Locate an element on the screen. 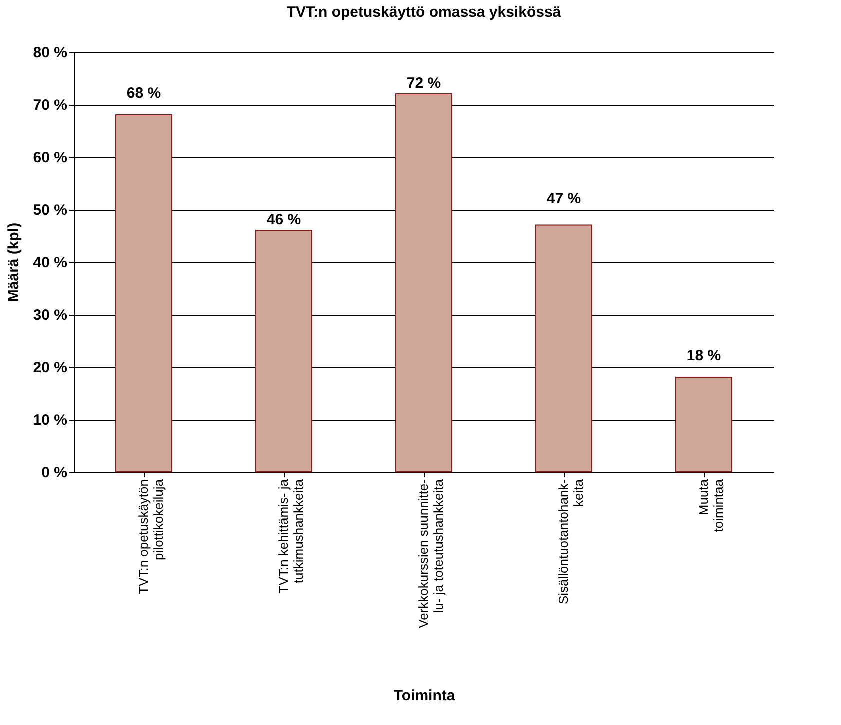 The width and height of the screenshot is (841, 725). y-tick-label: 60 % is located at coordinates (50, 158).